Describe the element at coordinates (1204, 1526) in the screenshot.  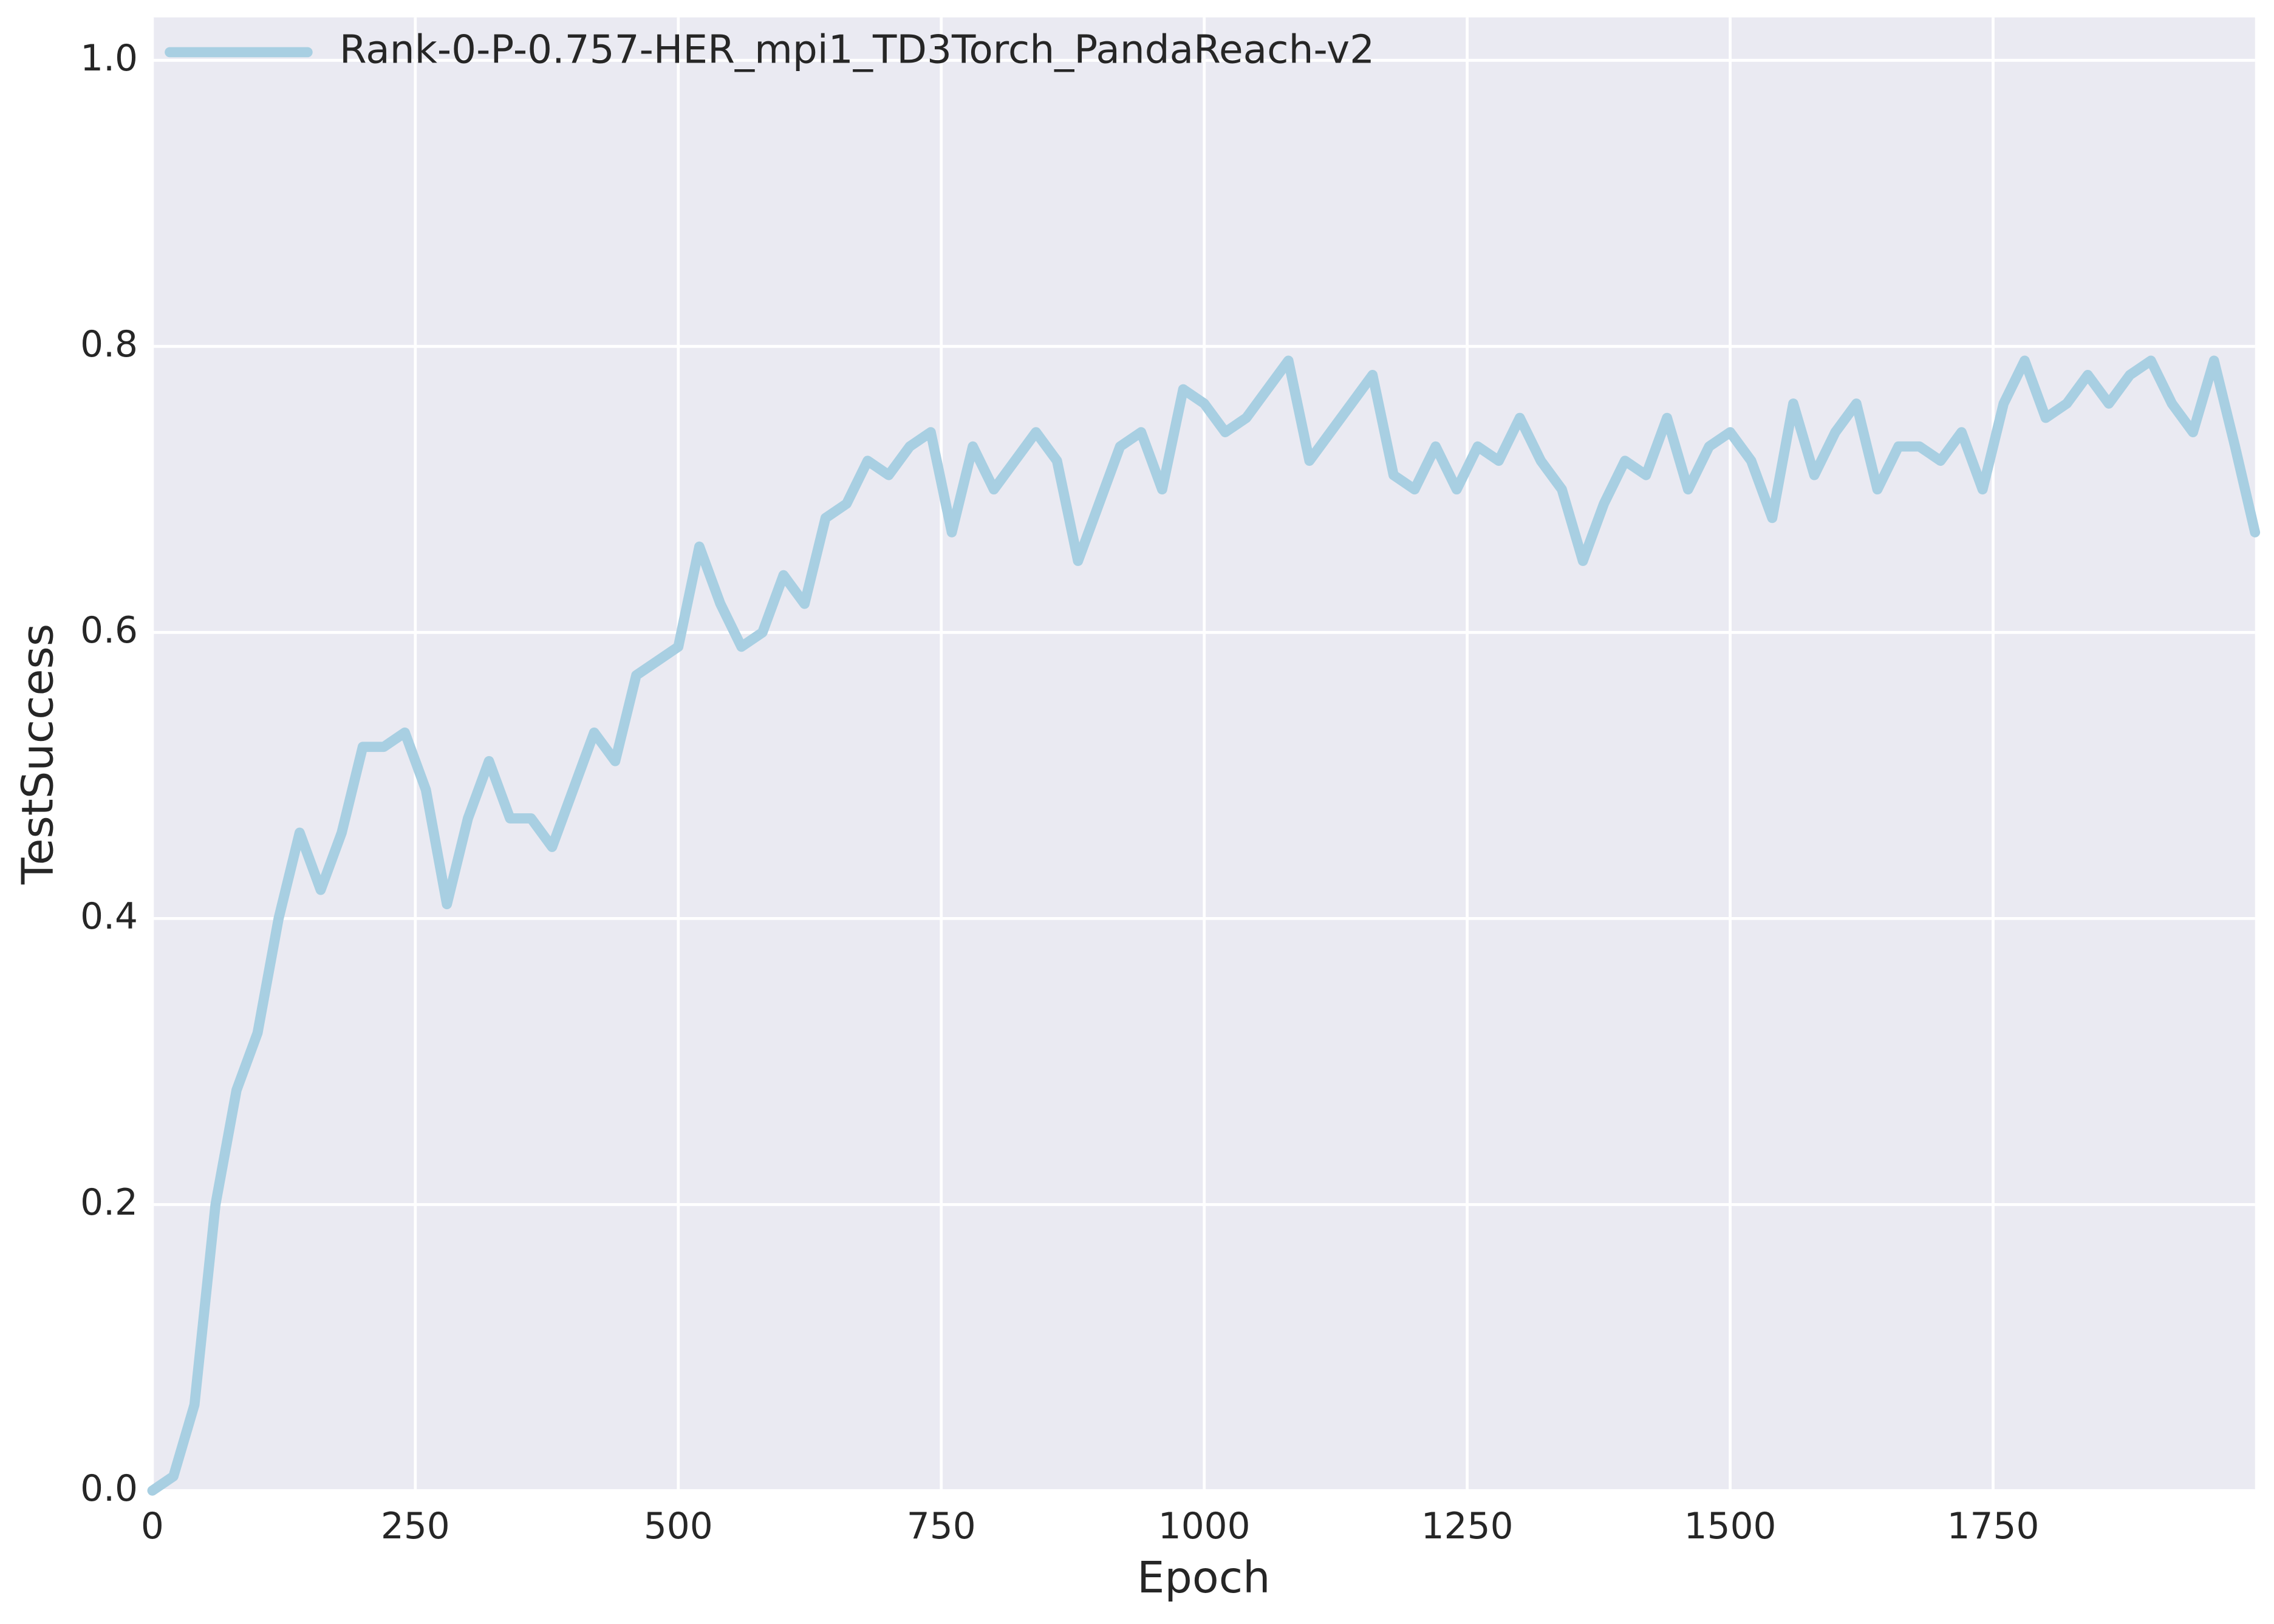
I see `x-tick-label: 1000` at that location.